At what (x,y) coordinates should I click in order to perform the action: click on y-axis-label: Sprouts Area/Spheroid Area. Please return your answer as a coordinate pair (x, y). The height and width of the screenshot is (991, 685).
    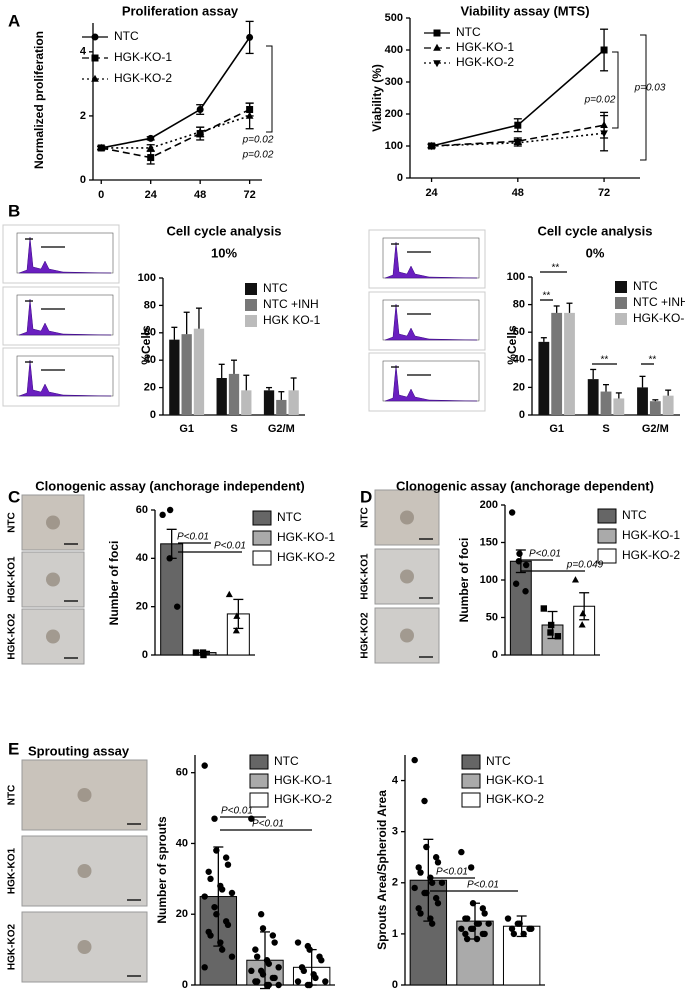
    Looking at the image, I should click on (382, 870).